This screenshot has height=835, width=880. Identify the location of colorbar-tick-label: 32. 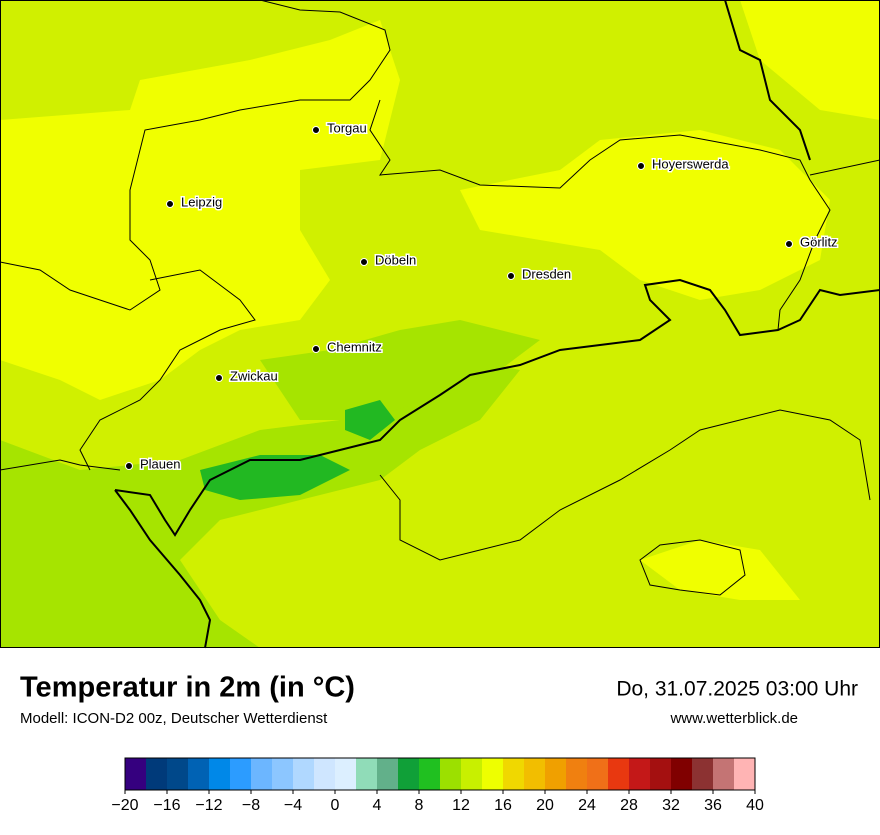
(671, 805).